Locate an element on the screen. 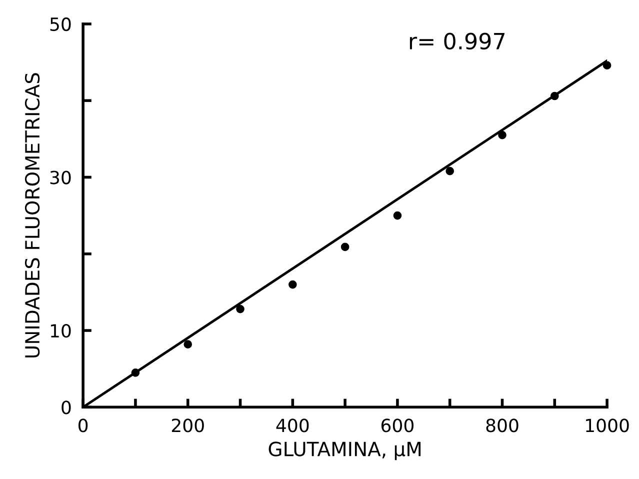 The width and height of the screenshot is (639, 479). x-tick-label: 800 is located at coordinates (502, 425).